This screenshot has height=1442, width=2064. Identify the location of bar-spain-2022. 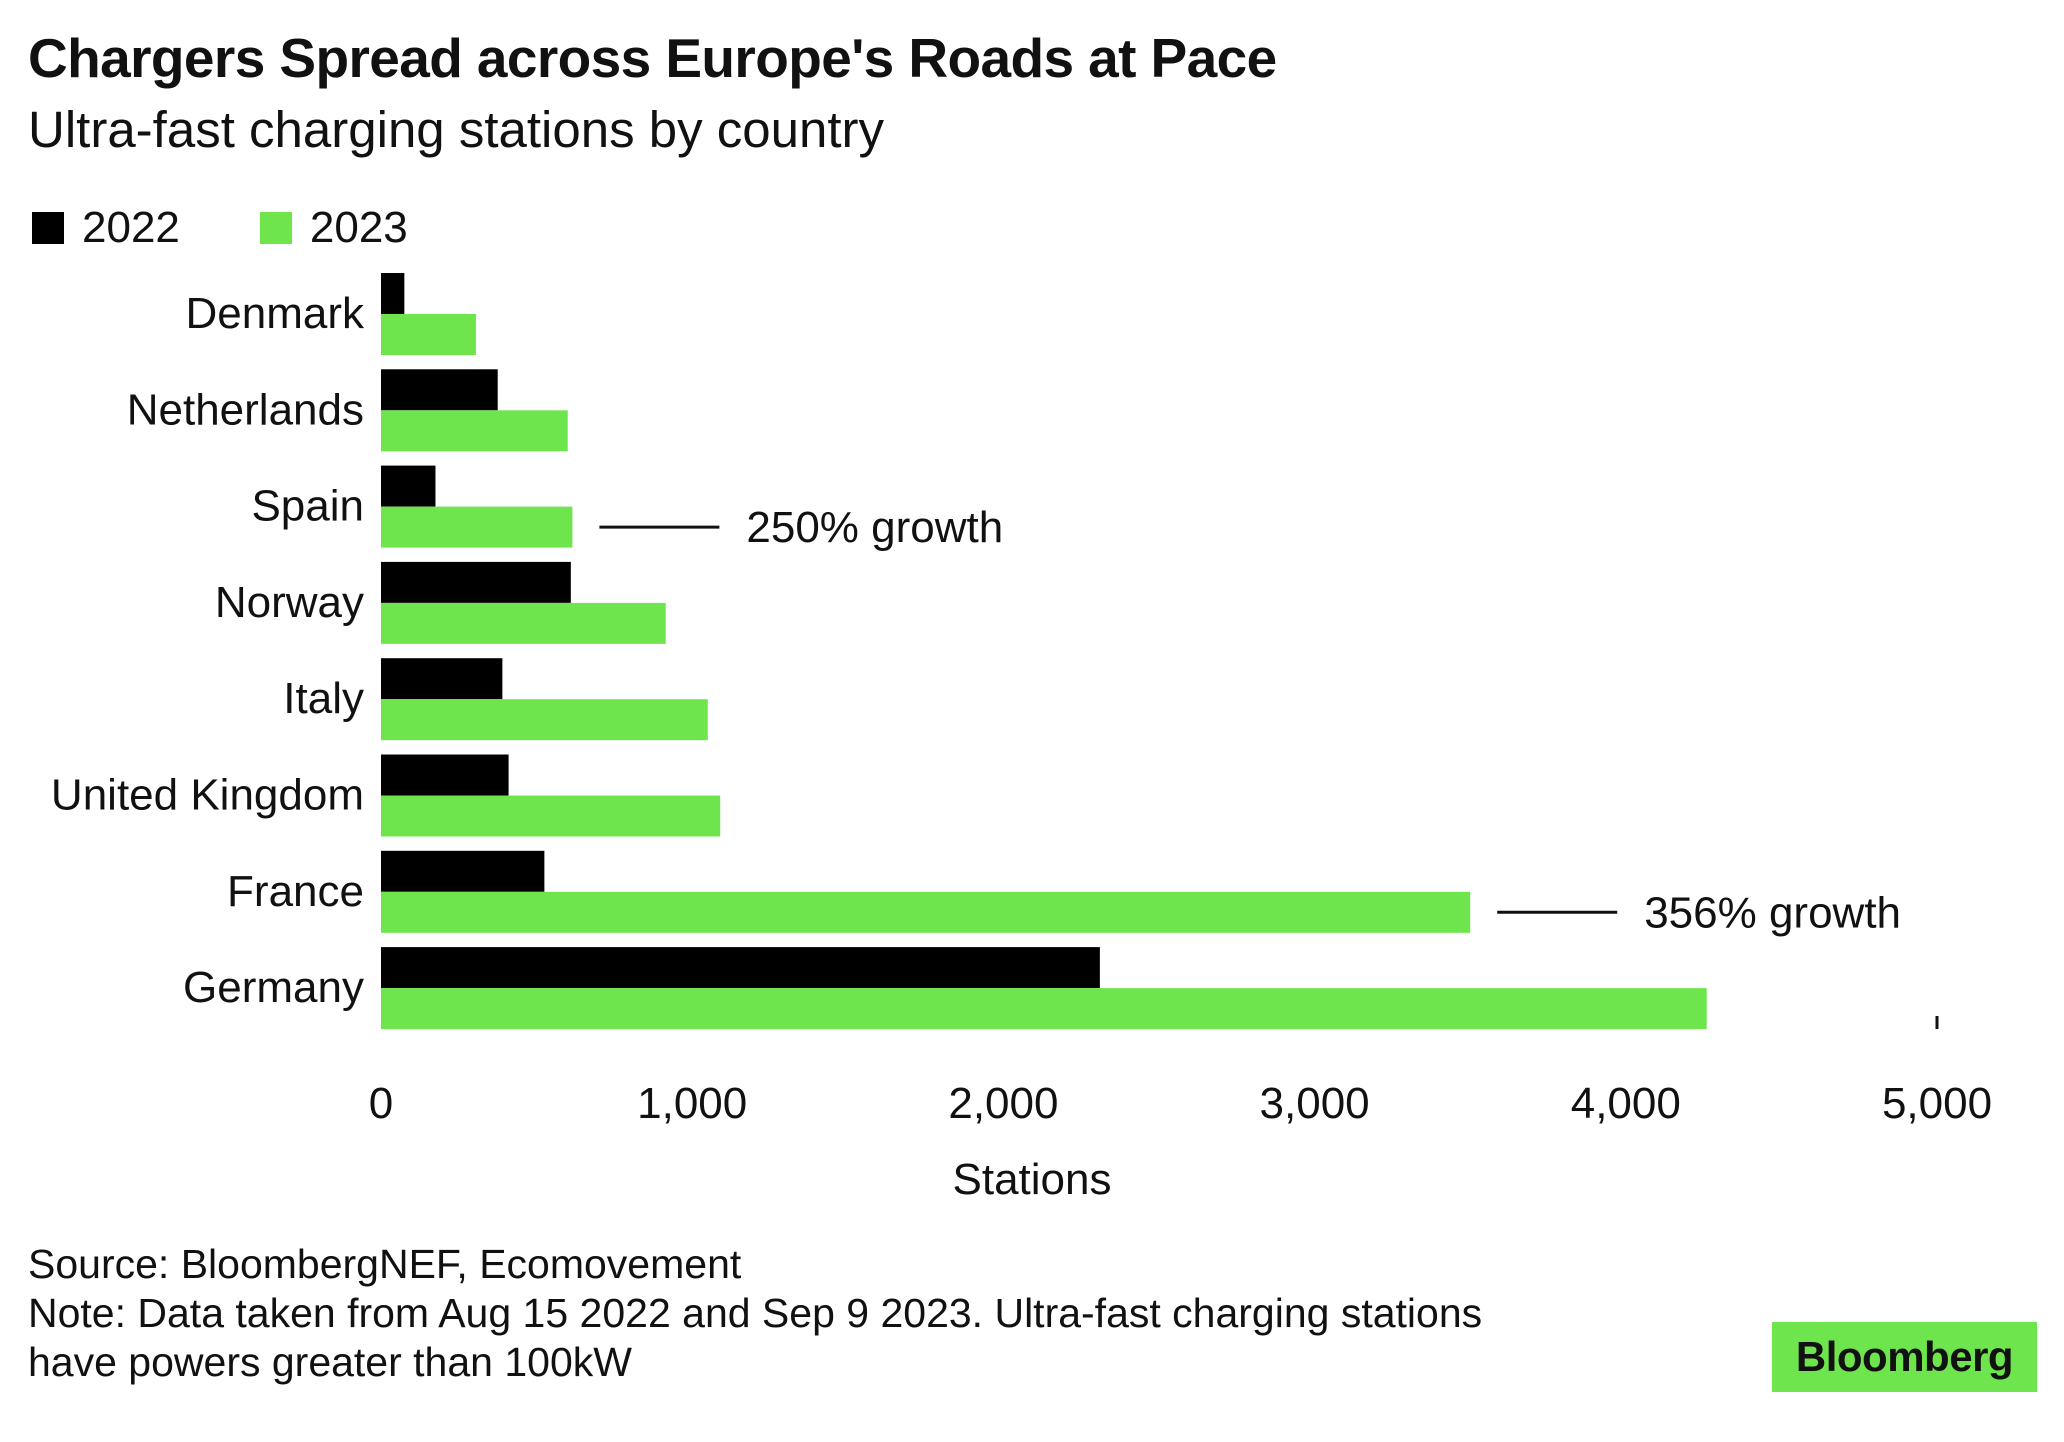
(408, 486).